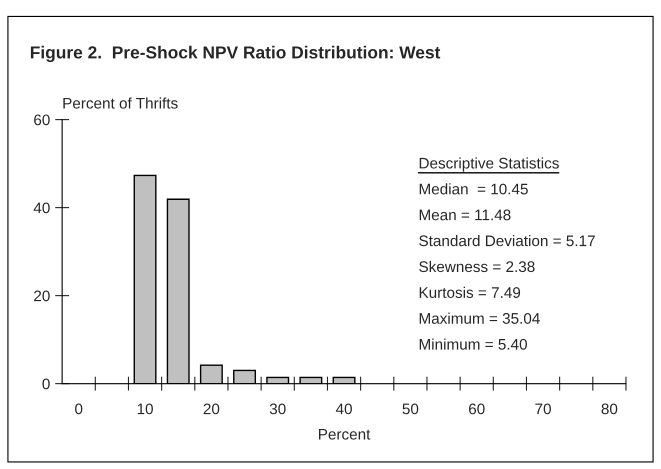  What do you see at coordinates (145, 408) in the screenshot?
I see `x-tick-label: 10` at bounding box center [145, 408].